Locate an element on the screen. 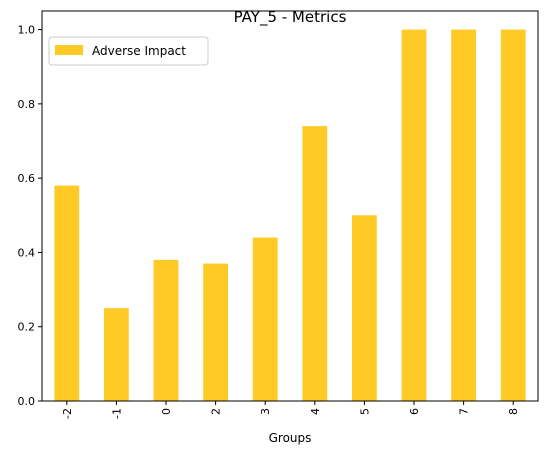 The height and width of the screenshot is (454, 547). y-tick-label: 0.8 is located at coordinates (27, 104).